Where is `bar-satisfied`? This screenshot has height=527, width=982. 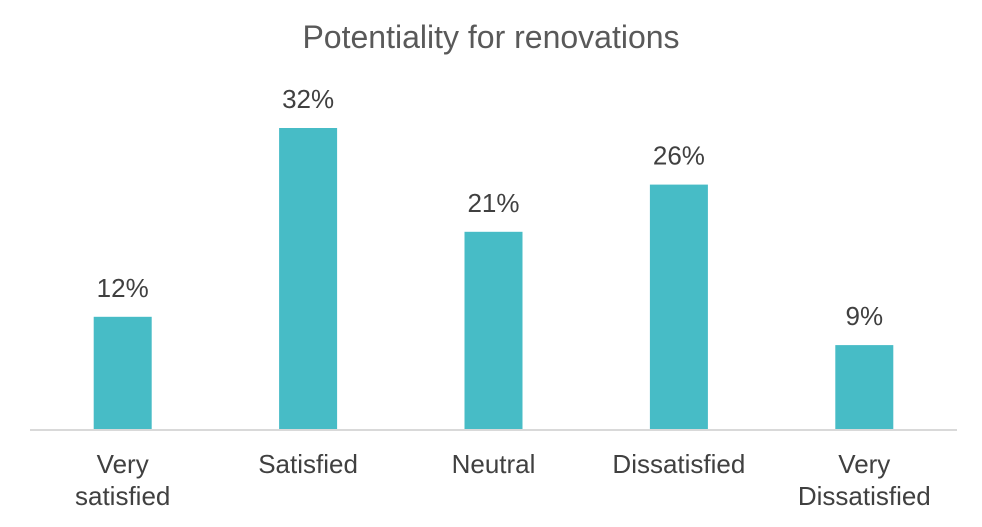
bar-satisfied is located at coordinates (308, 279).